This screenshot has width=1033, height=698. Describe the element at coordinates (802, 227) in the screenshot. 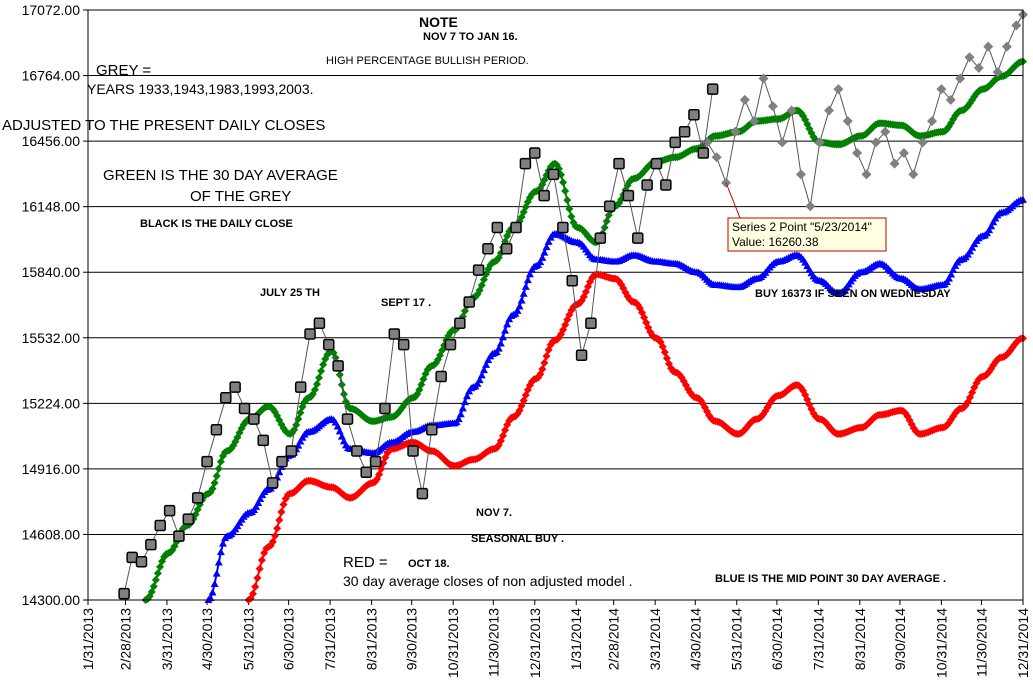

I see `tooltip-line-1: Series 2 Point "5/23/2014"` at that location.